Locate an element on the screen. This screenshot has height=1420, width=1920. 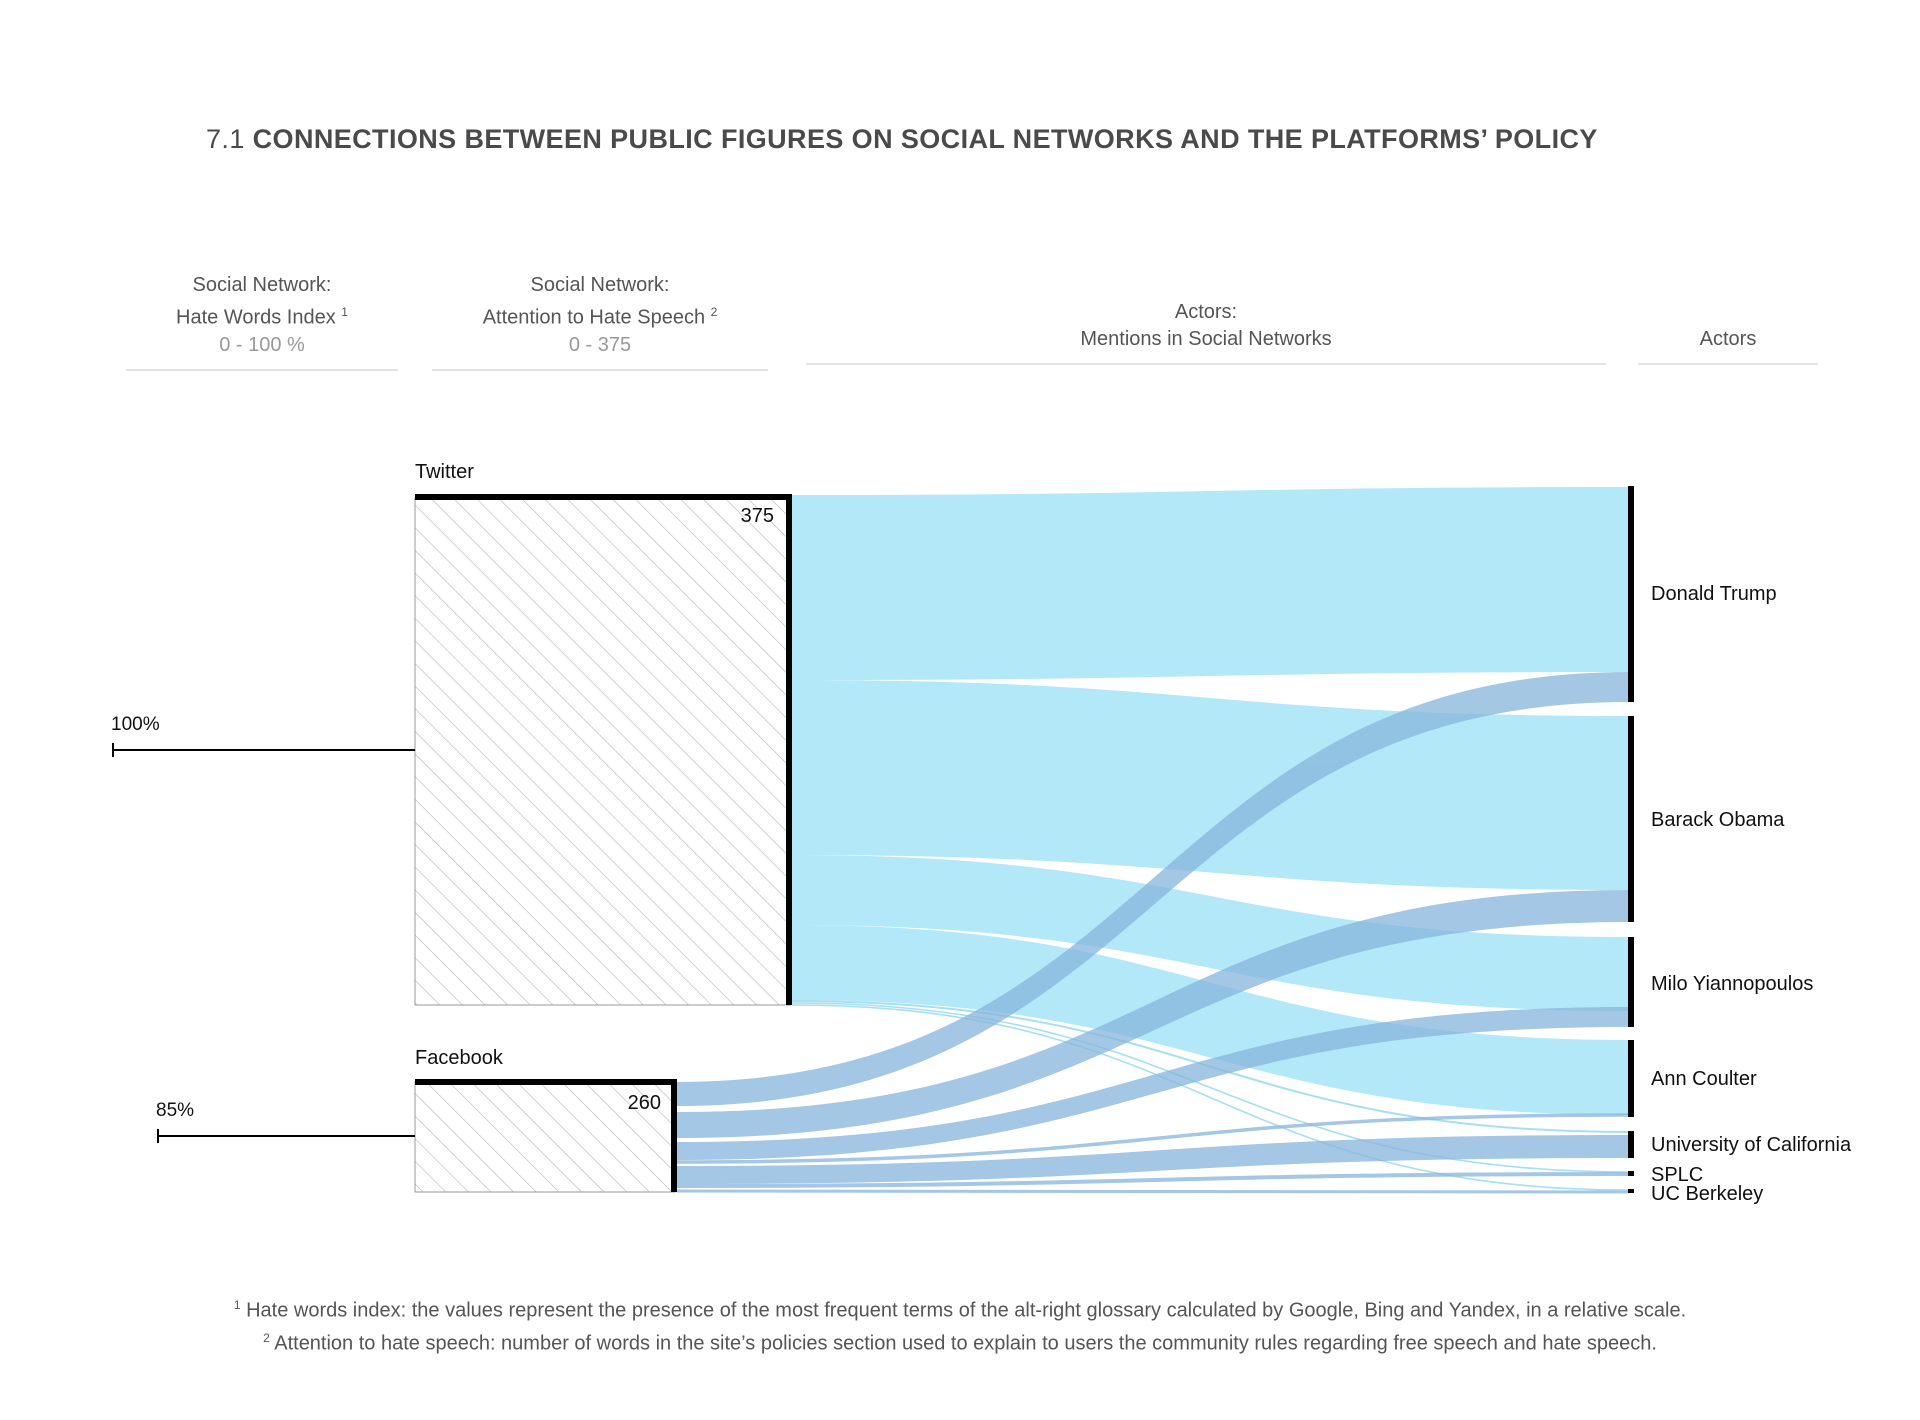
flow-twitter-ann-coulter is located at coordinates (1211, 1020).